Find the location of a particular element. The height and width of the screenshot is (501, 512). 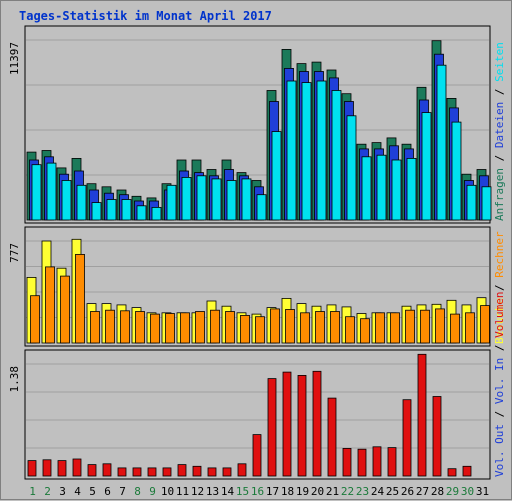

legend-item-volumen: Volumen is located at coordinates (499, 315).